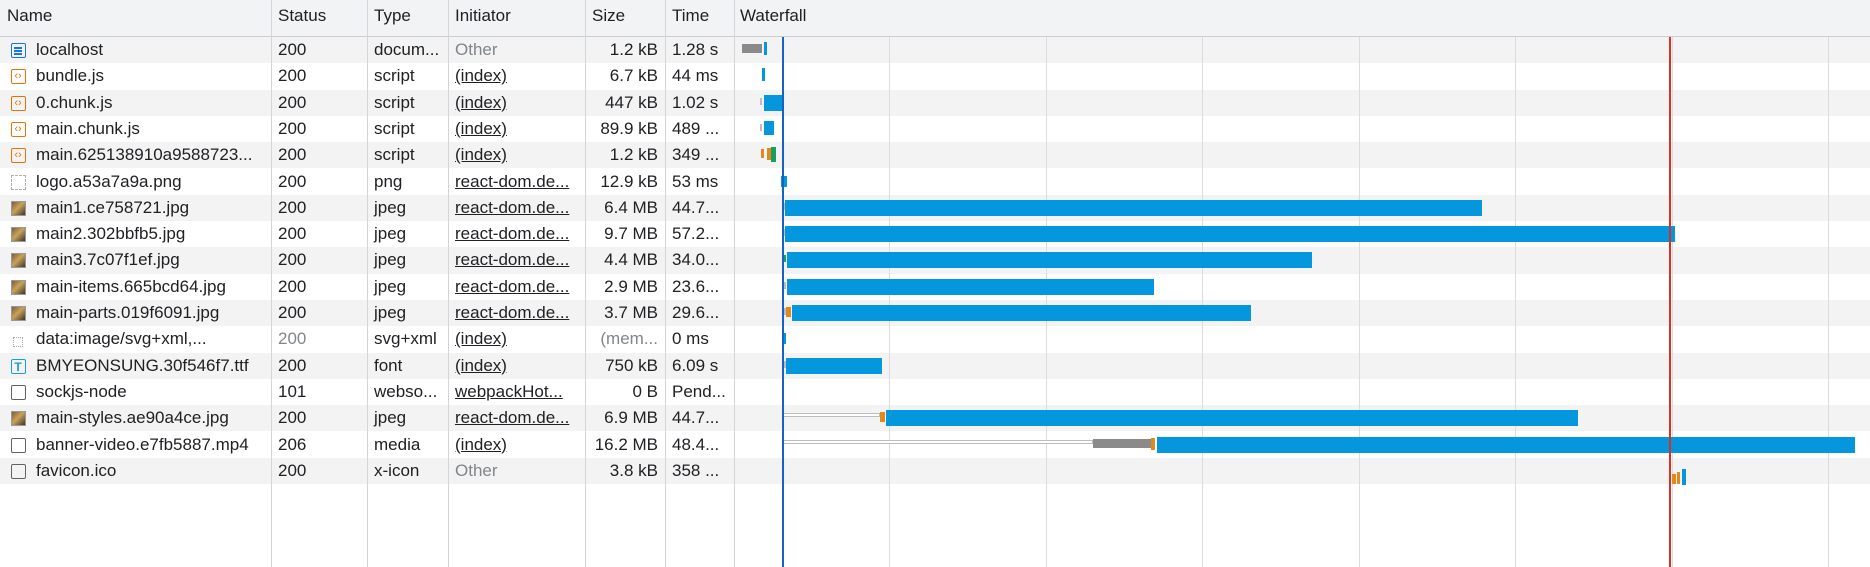 The height and width of the screenshot is (567, 1870). I want to click on request-name: favicon.ico, so click(76, 470).